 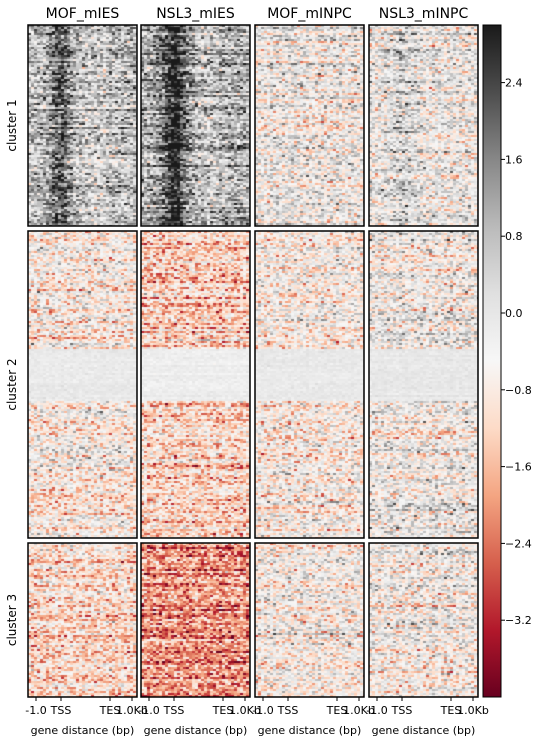 I want to click on colorbar, so click(x=492, y=361).